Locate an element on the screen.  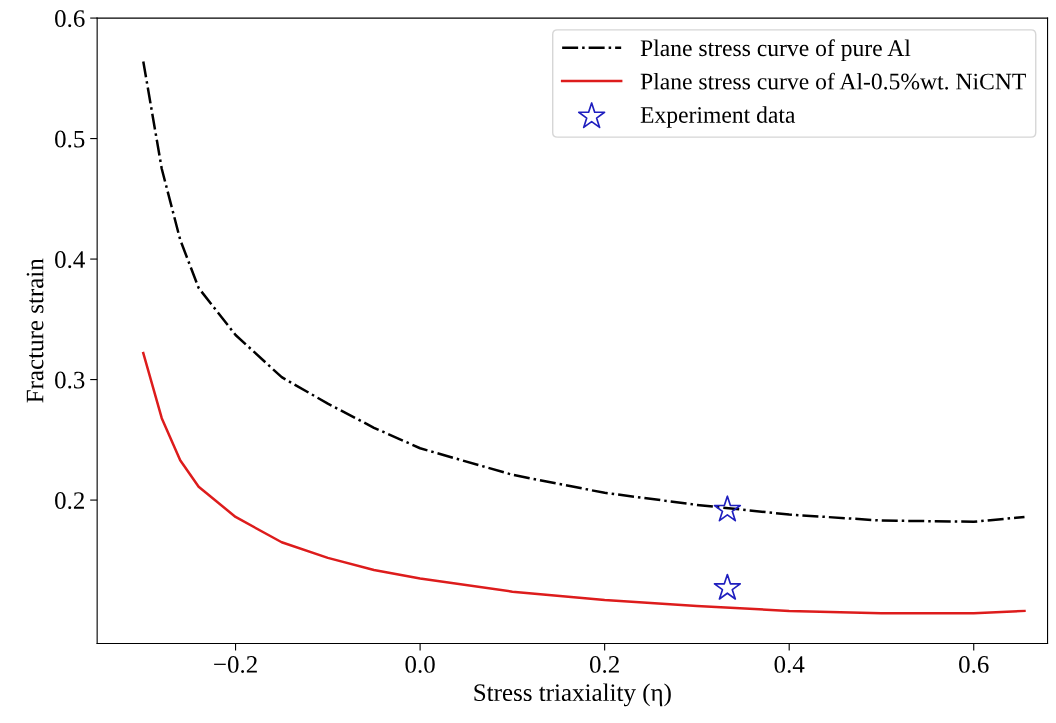
x-tick-label: 0.6 is located at coordinates (974, 664).